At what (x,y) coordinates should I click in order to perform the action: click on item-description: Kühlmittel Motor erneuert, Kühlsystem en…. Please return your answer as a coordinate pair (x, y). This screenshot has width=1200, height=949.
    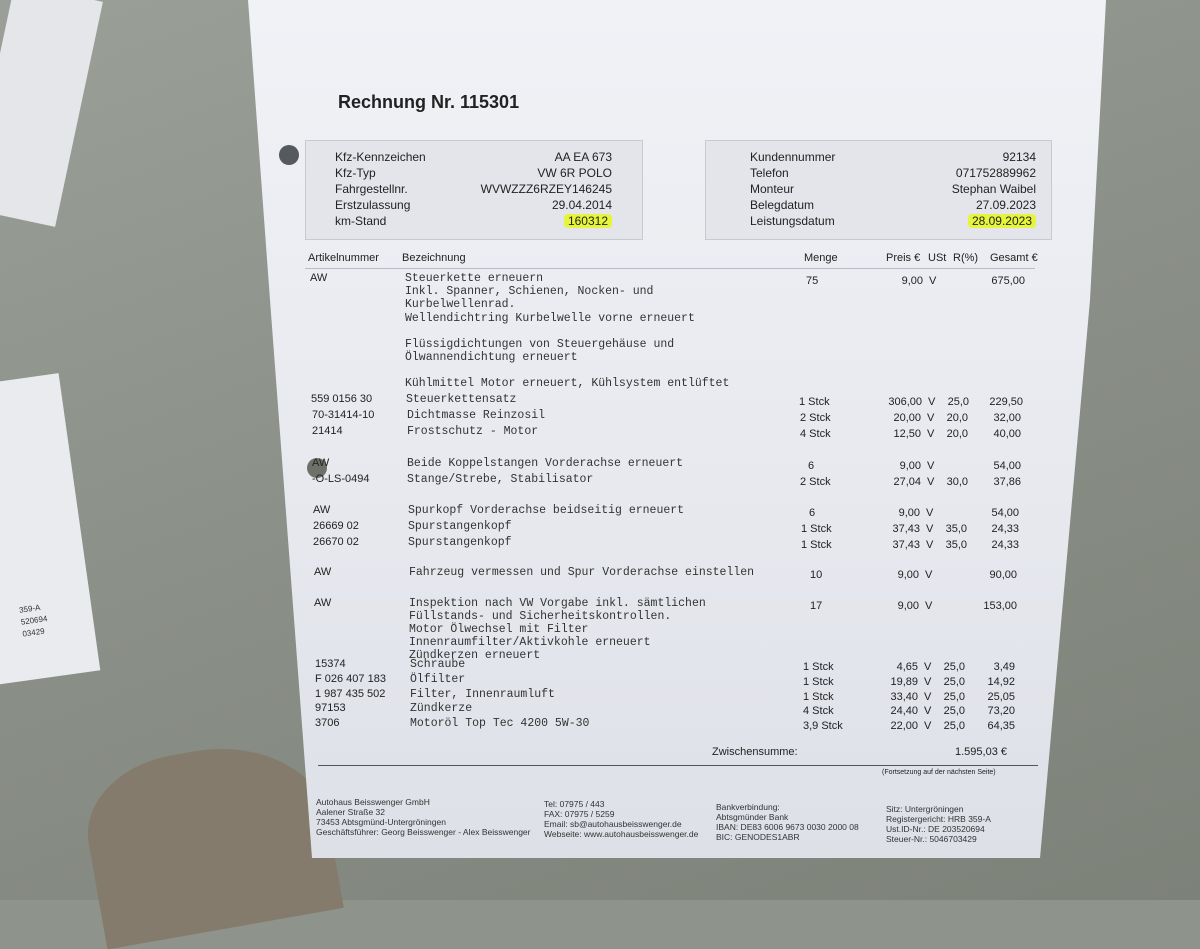
    Looking at the image, I should click on (567, 383).